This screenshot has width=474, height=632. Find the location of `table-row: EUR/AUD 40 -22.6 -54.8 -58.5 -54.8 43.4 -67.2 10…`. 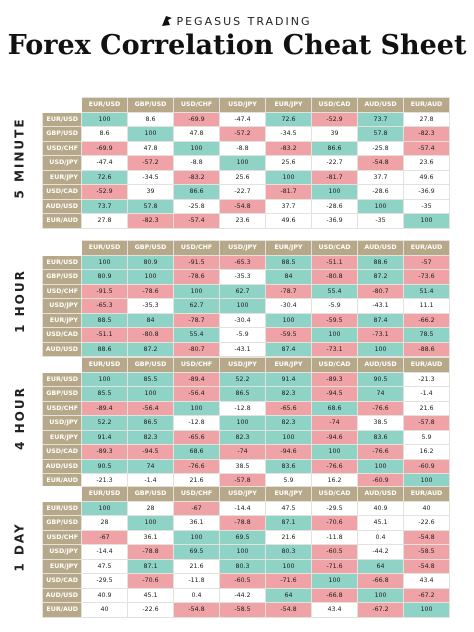

table-row: EUR/AUD 40 -22.6 -54.8 -58.5 -54.8 43.4 -67.2 10… is located at coordinates (246, 610).